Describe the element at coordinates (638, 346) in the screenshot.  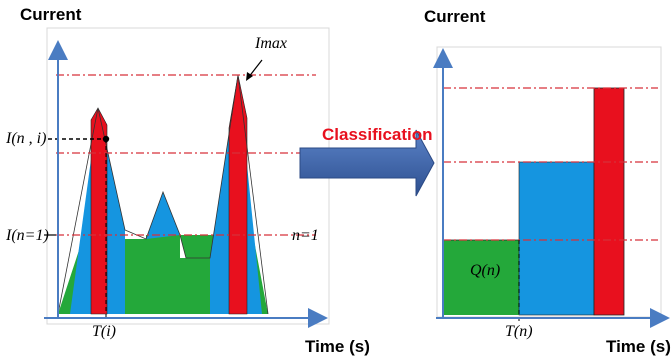
I see `right-x-axis-label: Time (s)` at that location.